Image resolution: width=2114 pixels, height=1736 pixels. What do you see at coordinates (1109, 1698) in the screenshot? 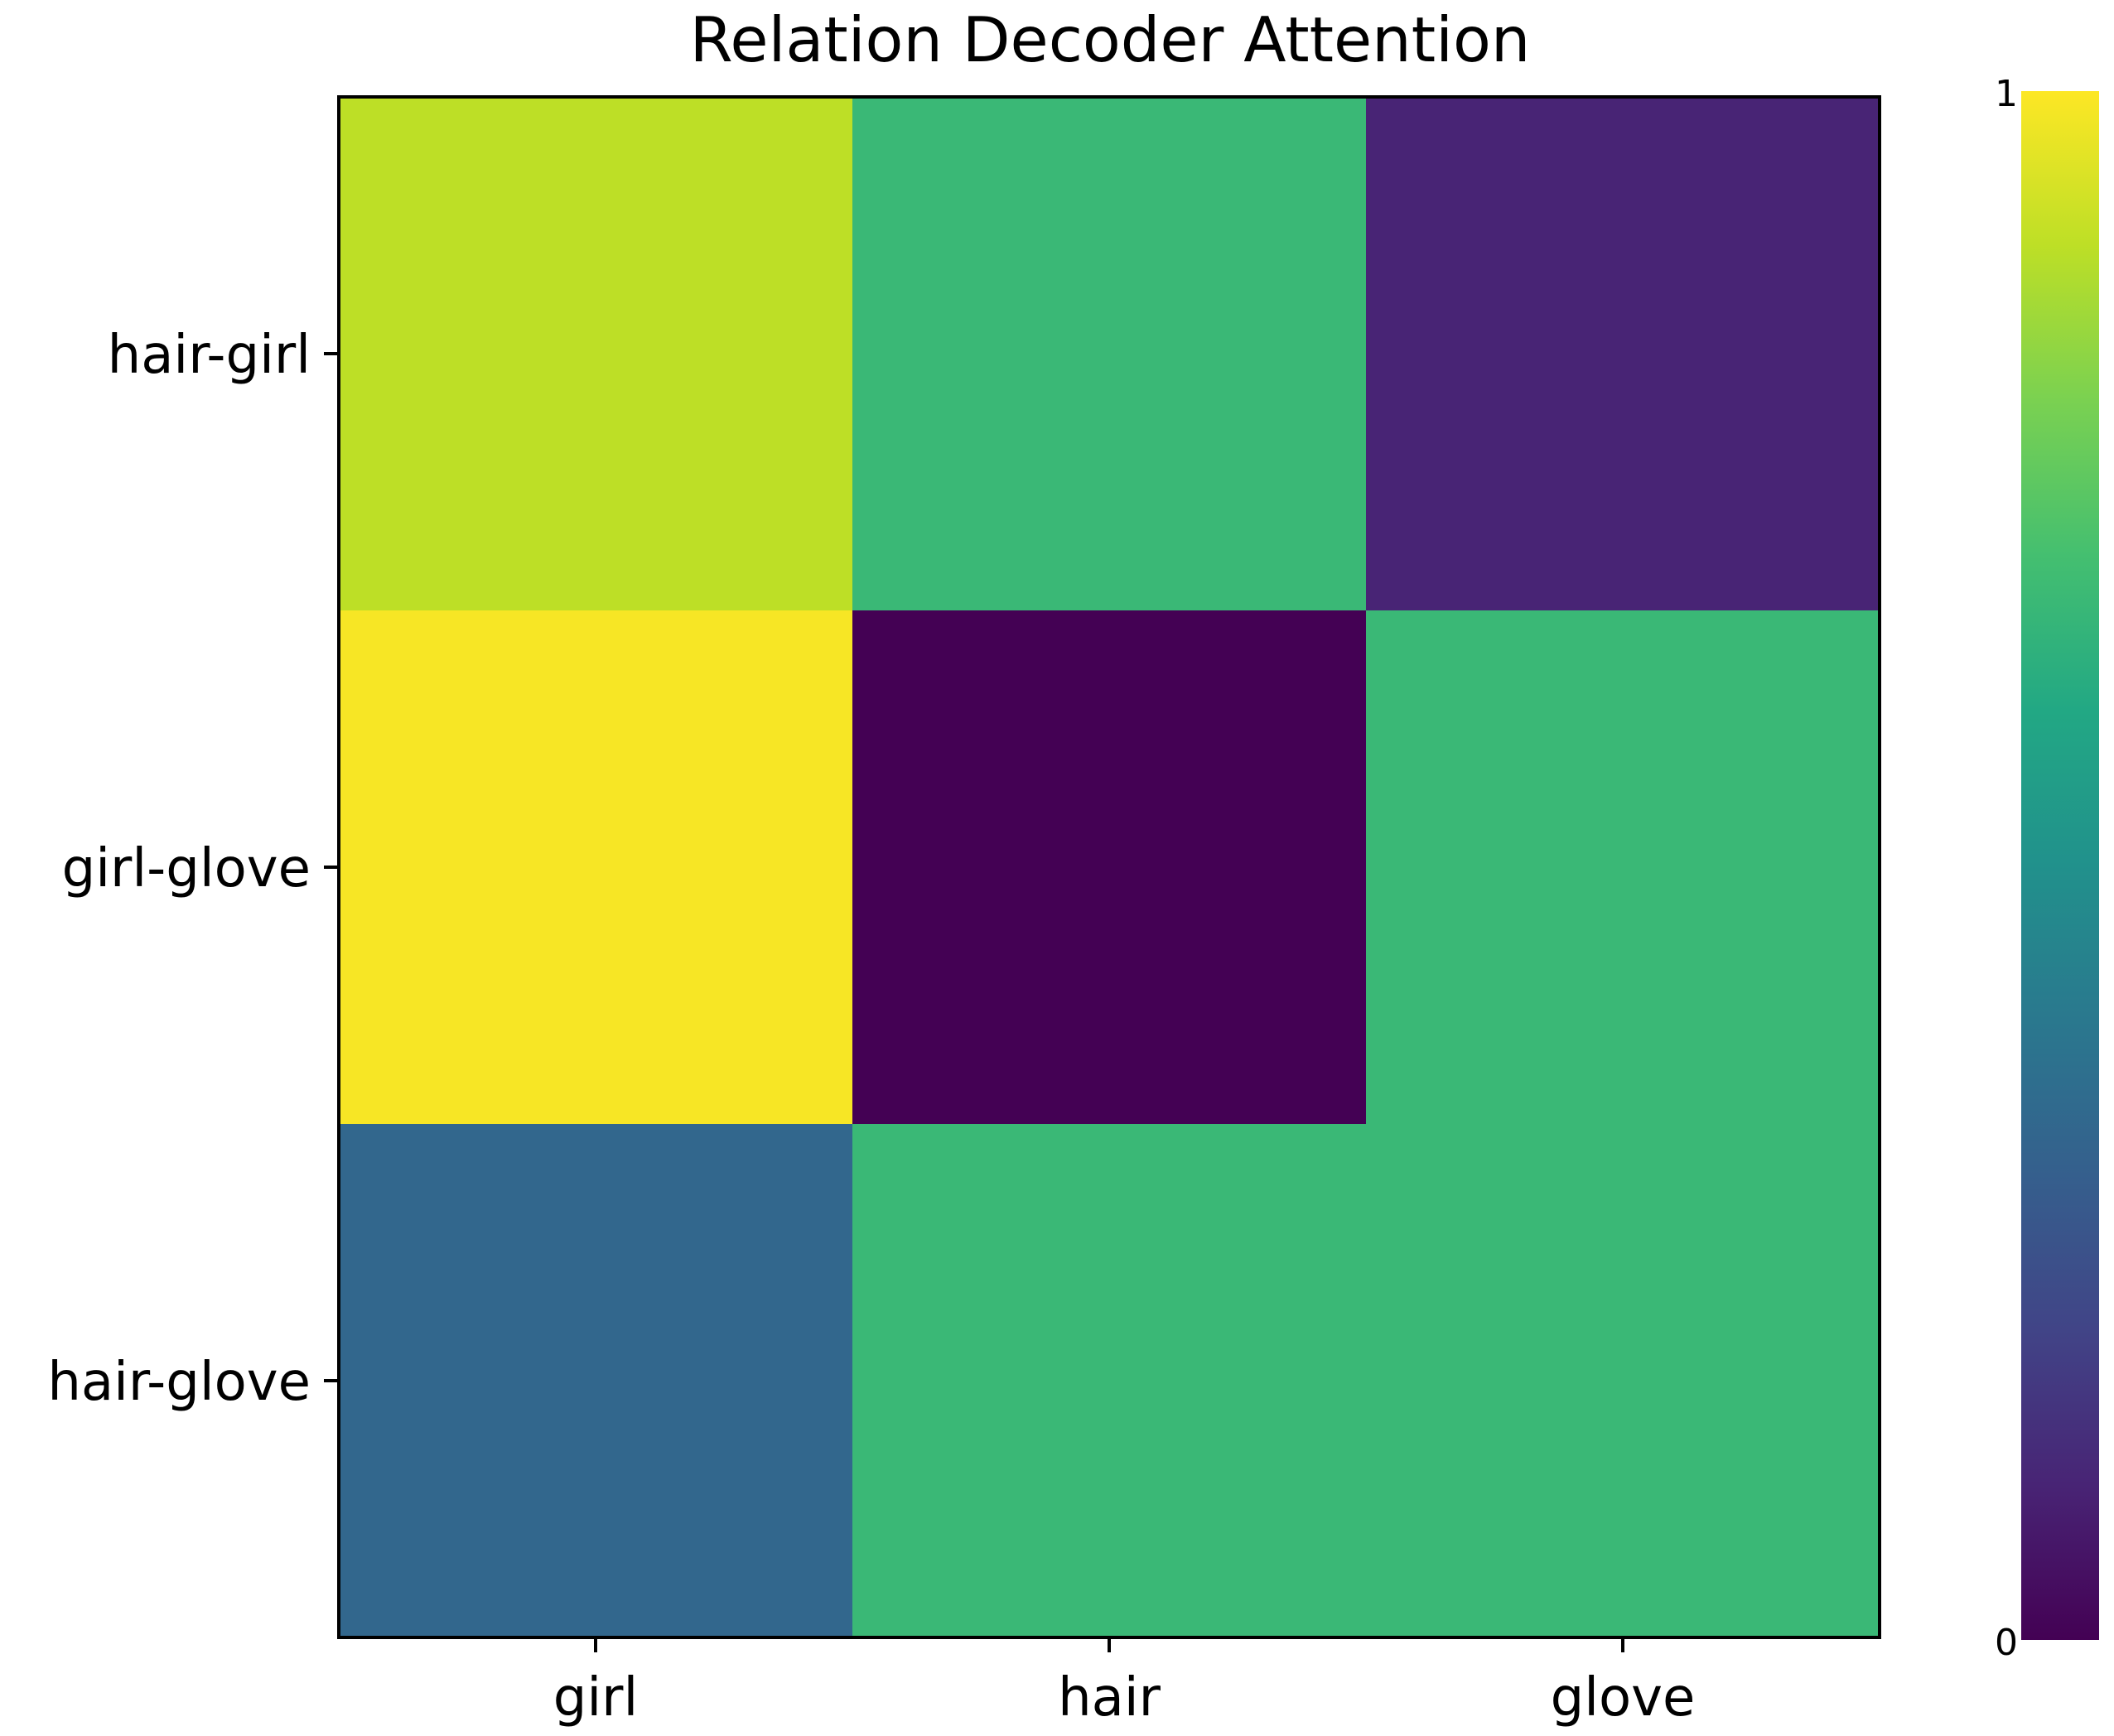
I see `x-tick-label: hair` at bounding box center [1109, 1698].